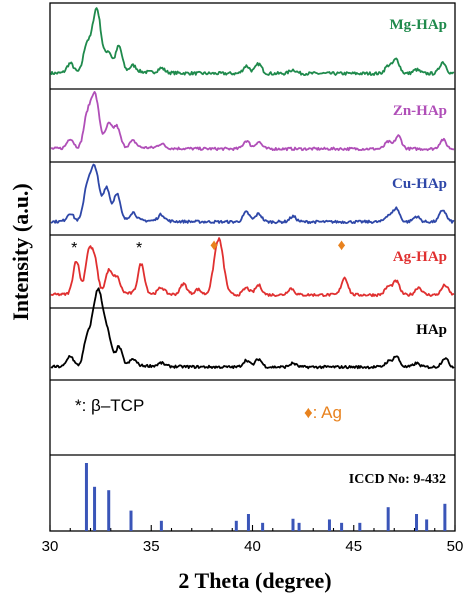  What do you see at coordinates (252, 41) in the screenshot?
I see `trace-mg-hap` at bounding box center [252, 41].